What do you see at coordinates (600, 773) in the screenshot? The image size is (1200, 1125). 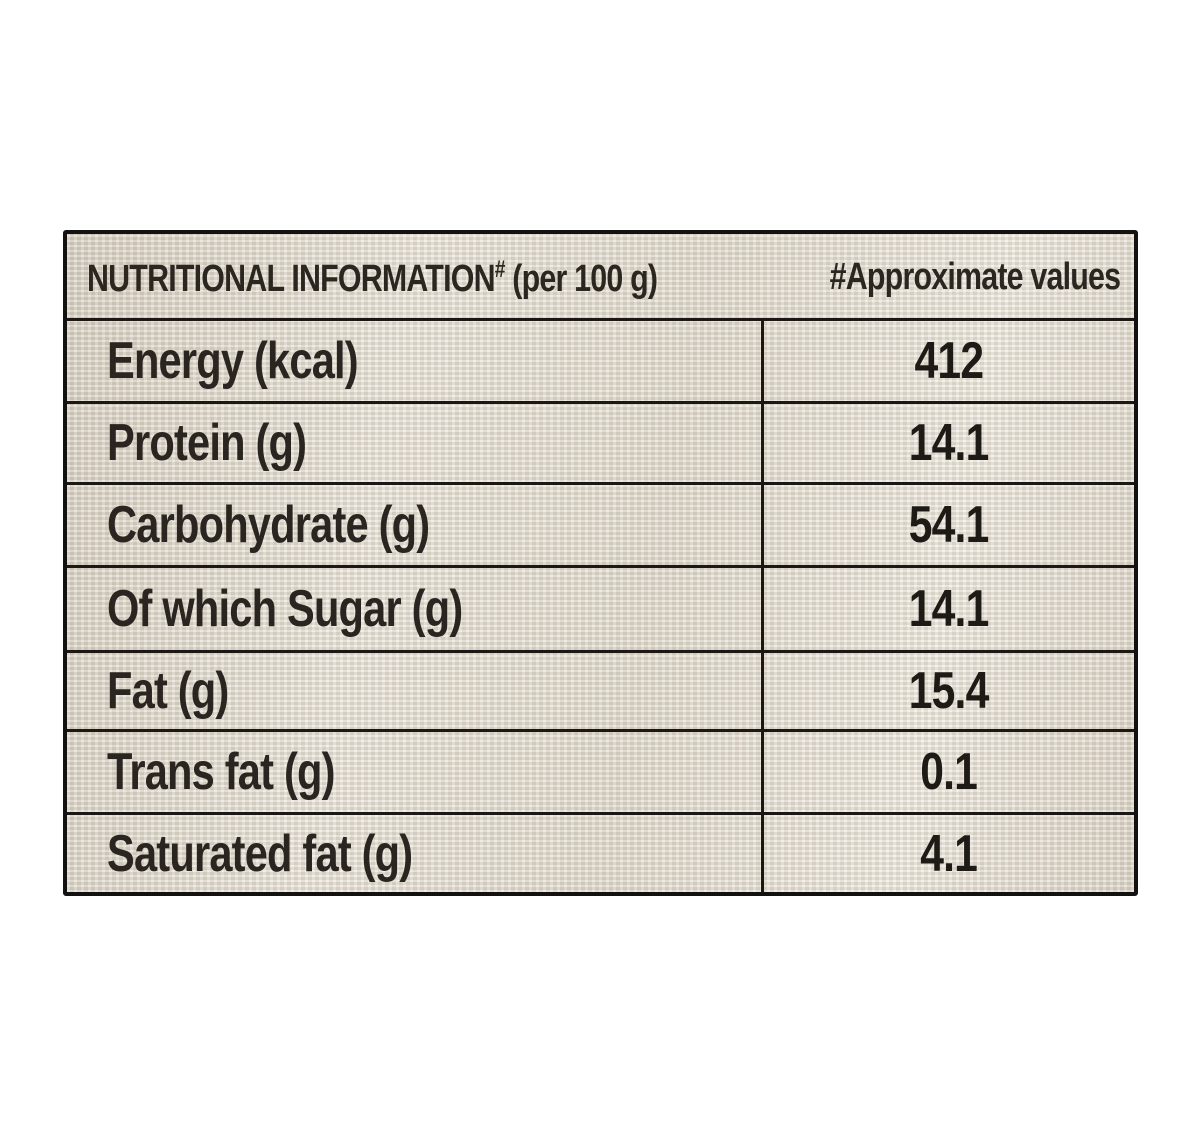 I see `table-row: Trans fat (g) 0.1` at bounding box center [600, 773].